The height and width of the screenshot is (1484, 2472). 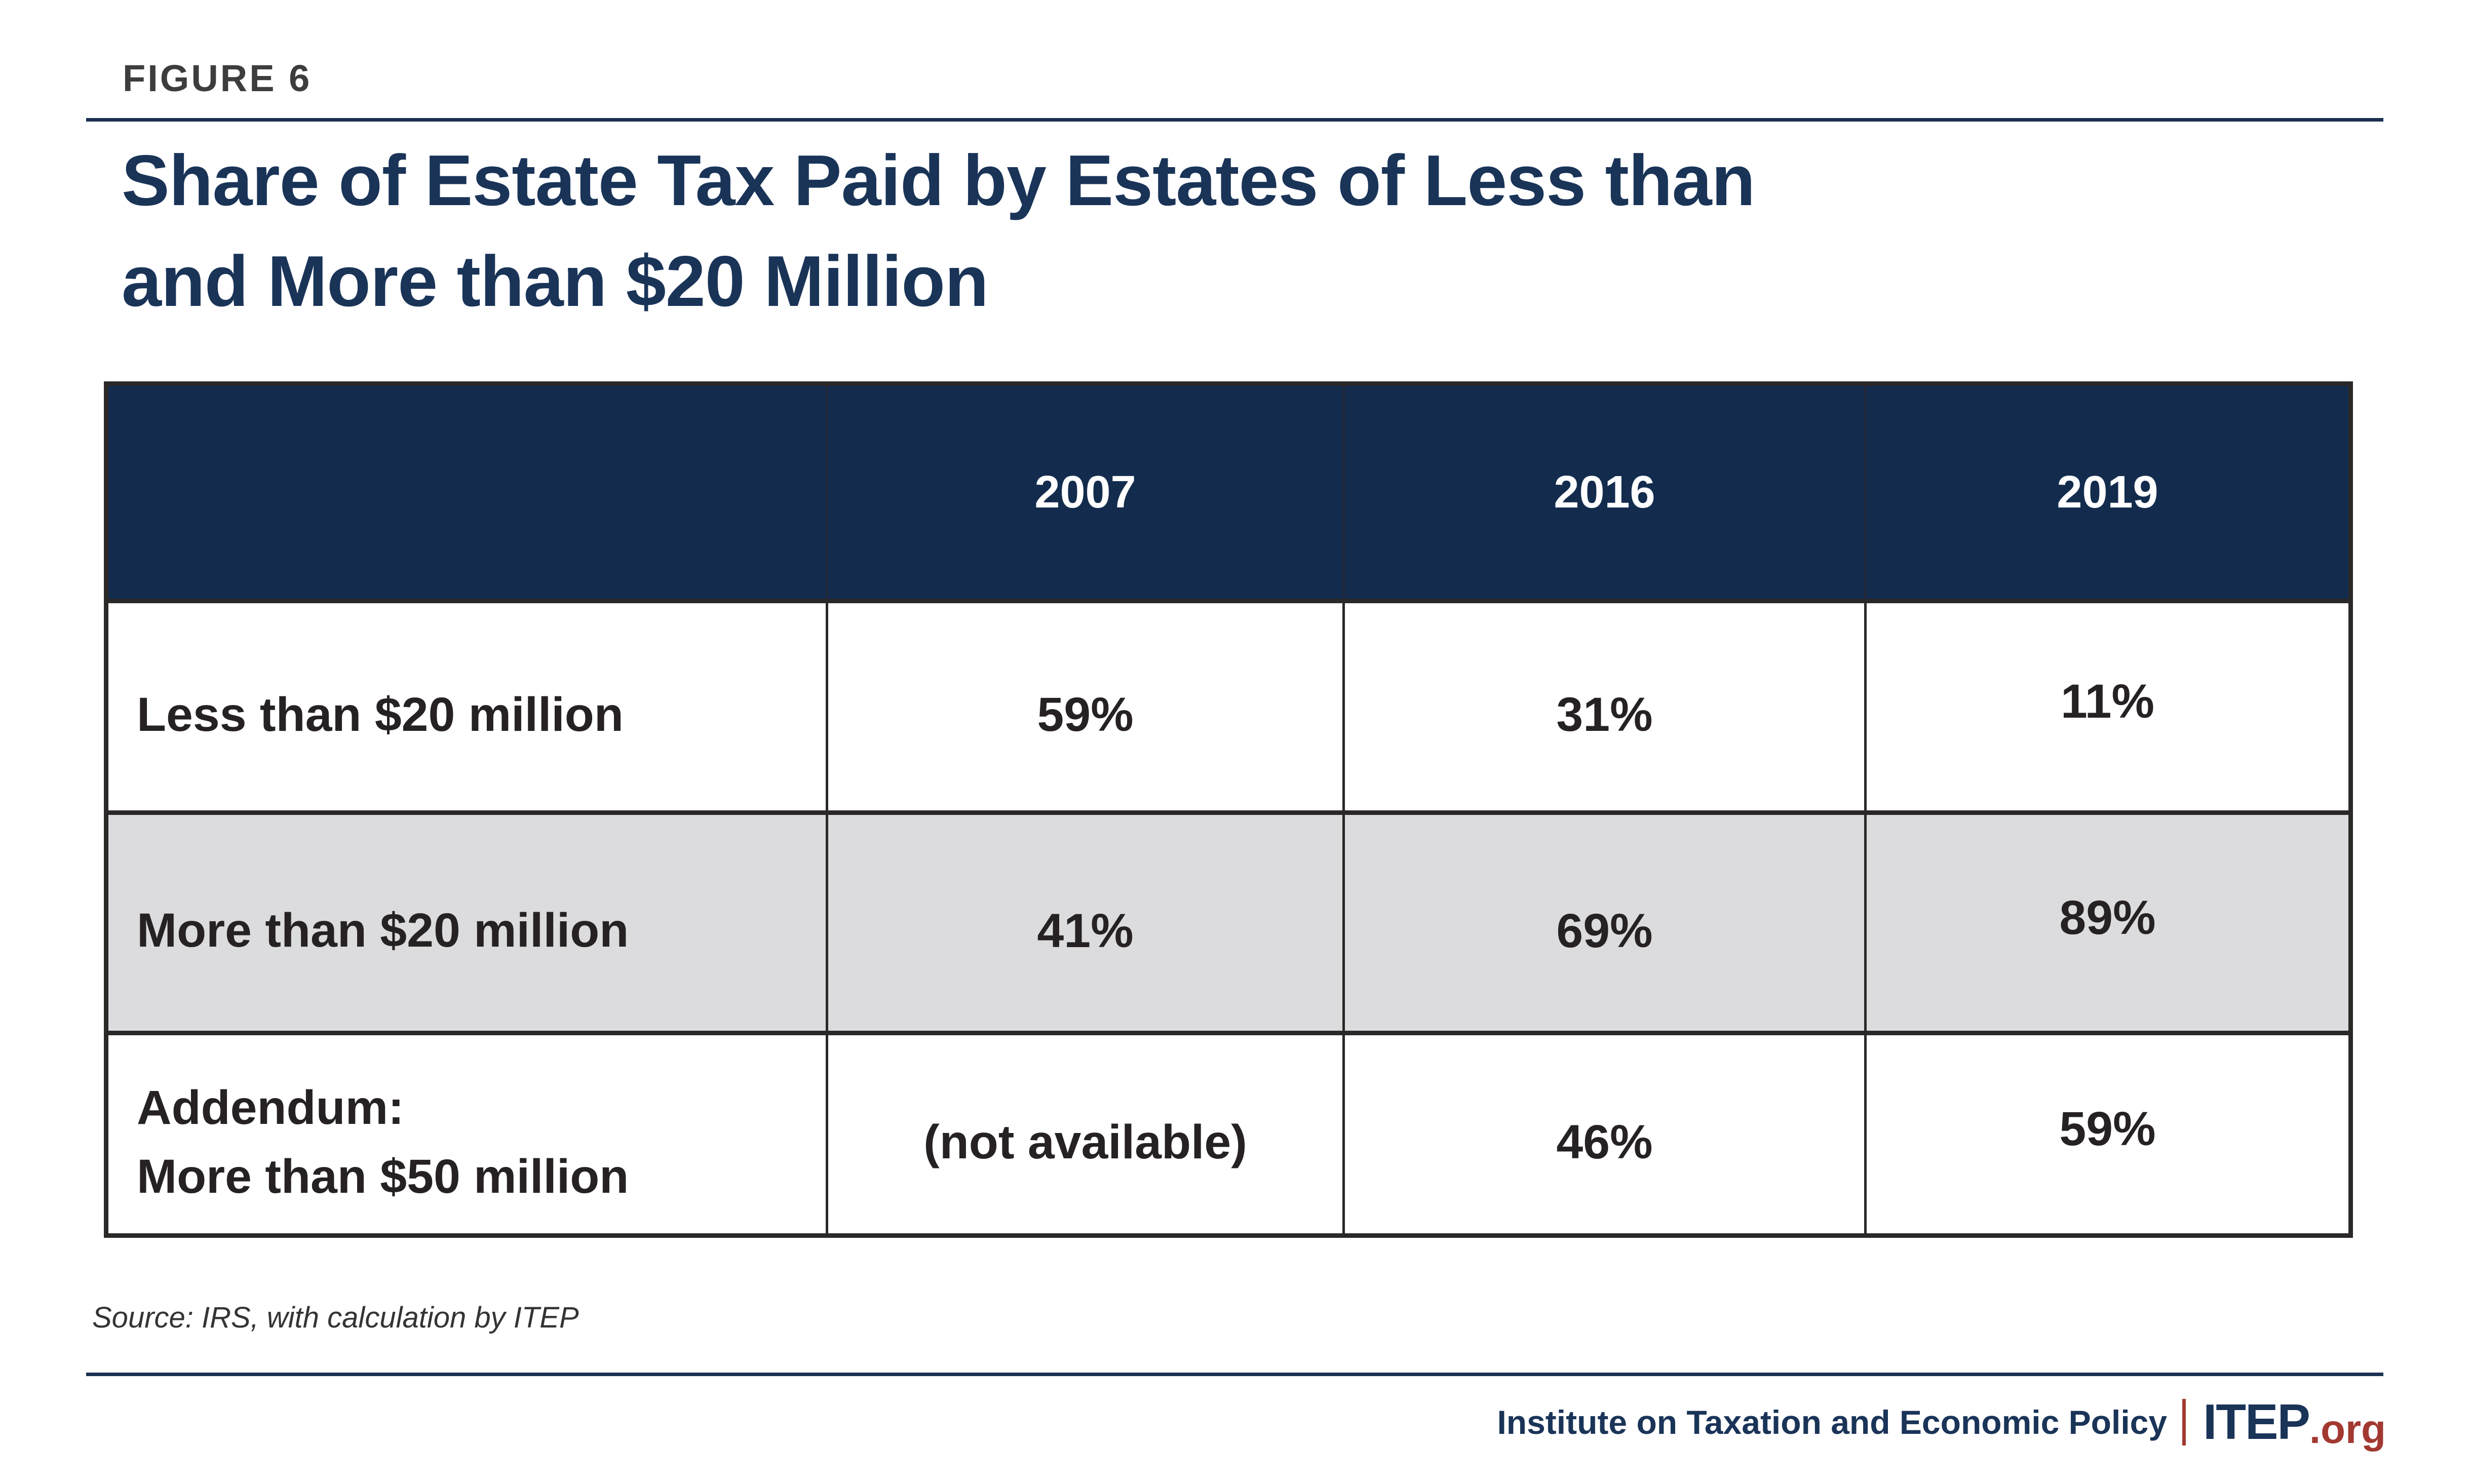 I want to click on row-label-text-line2: More than $50 million, so click(x=383, y=1176).